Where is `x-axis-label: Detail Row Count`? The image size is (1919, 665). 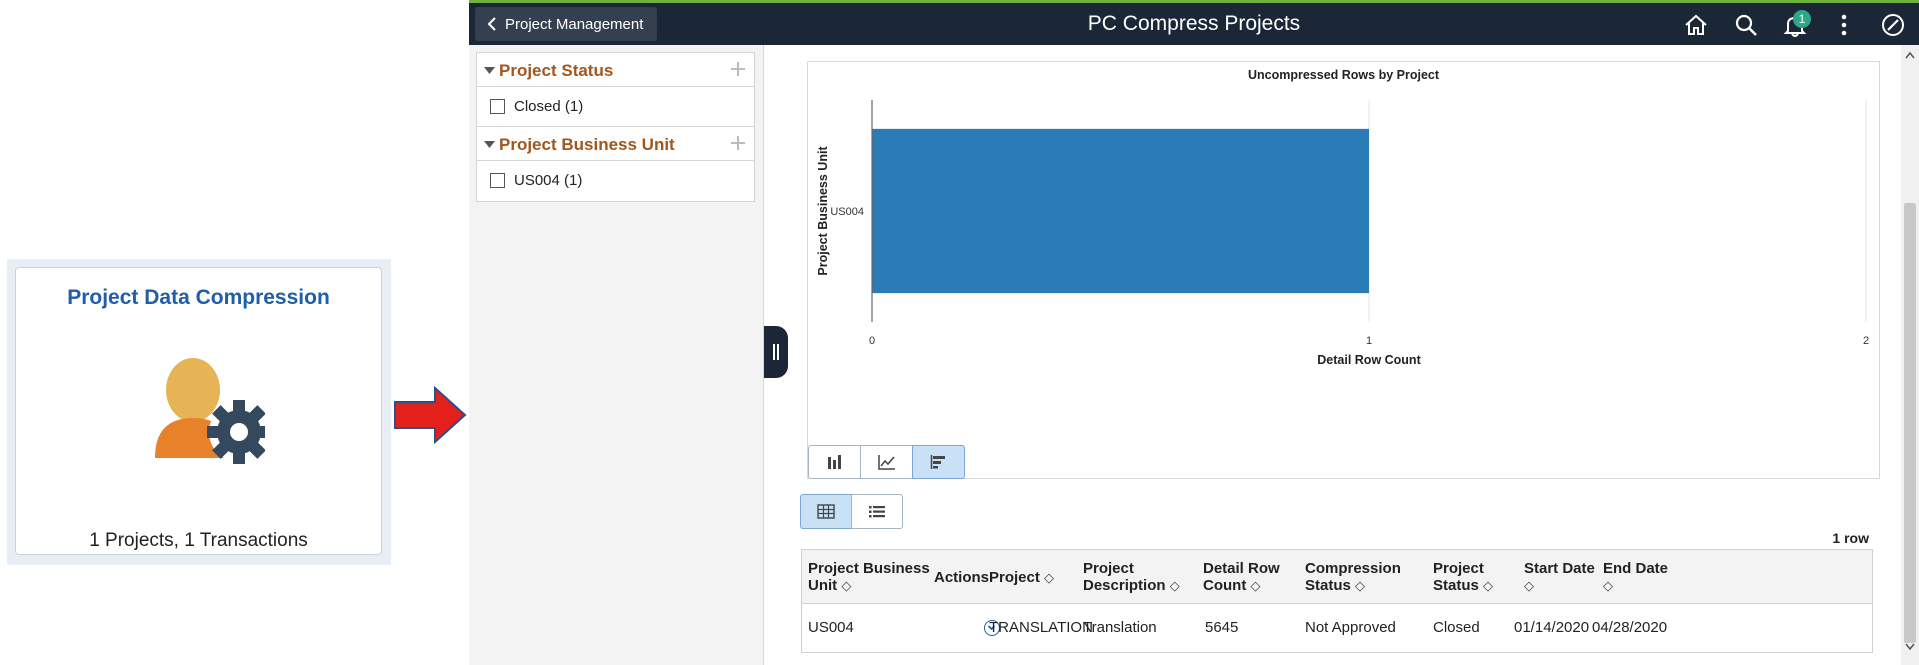
x-axis-label: Detail Row Count is located at coordinates (1369, 360).